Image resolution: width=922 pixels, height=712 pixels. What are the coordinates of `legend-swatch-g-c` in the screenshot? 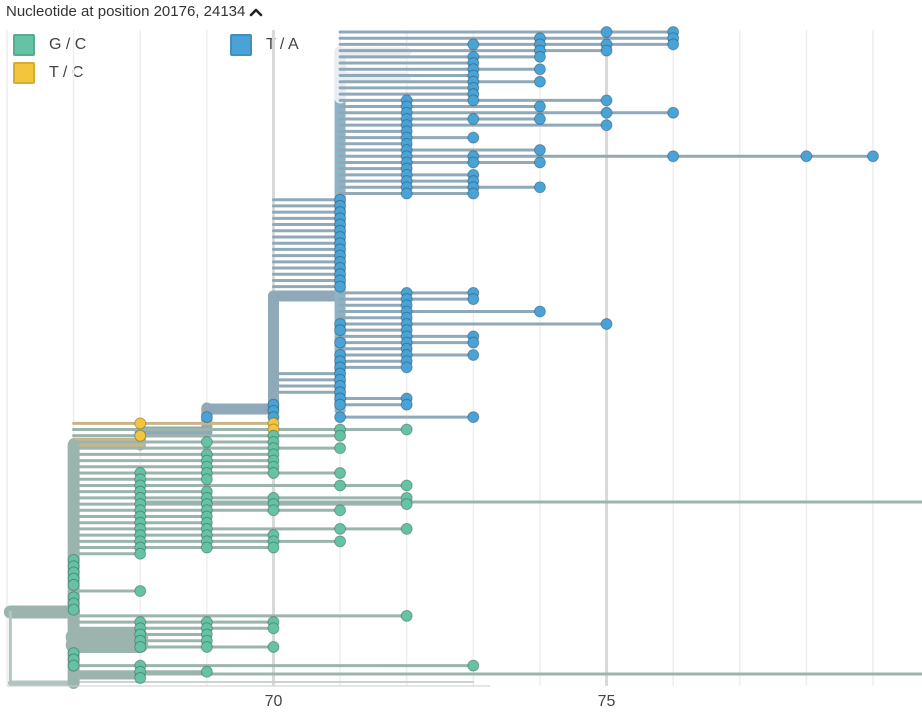 It's located at (24, 45).